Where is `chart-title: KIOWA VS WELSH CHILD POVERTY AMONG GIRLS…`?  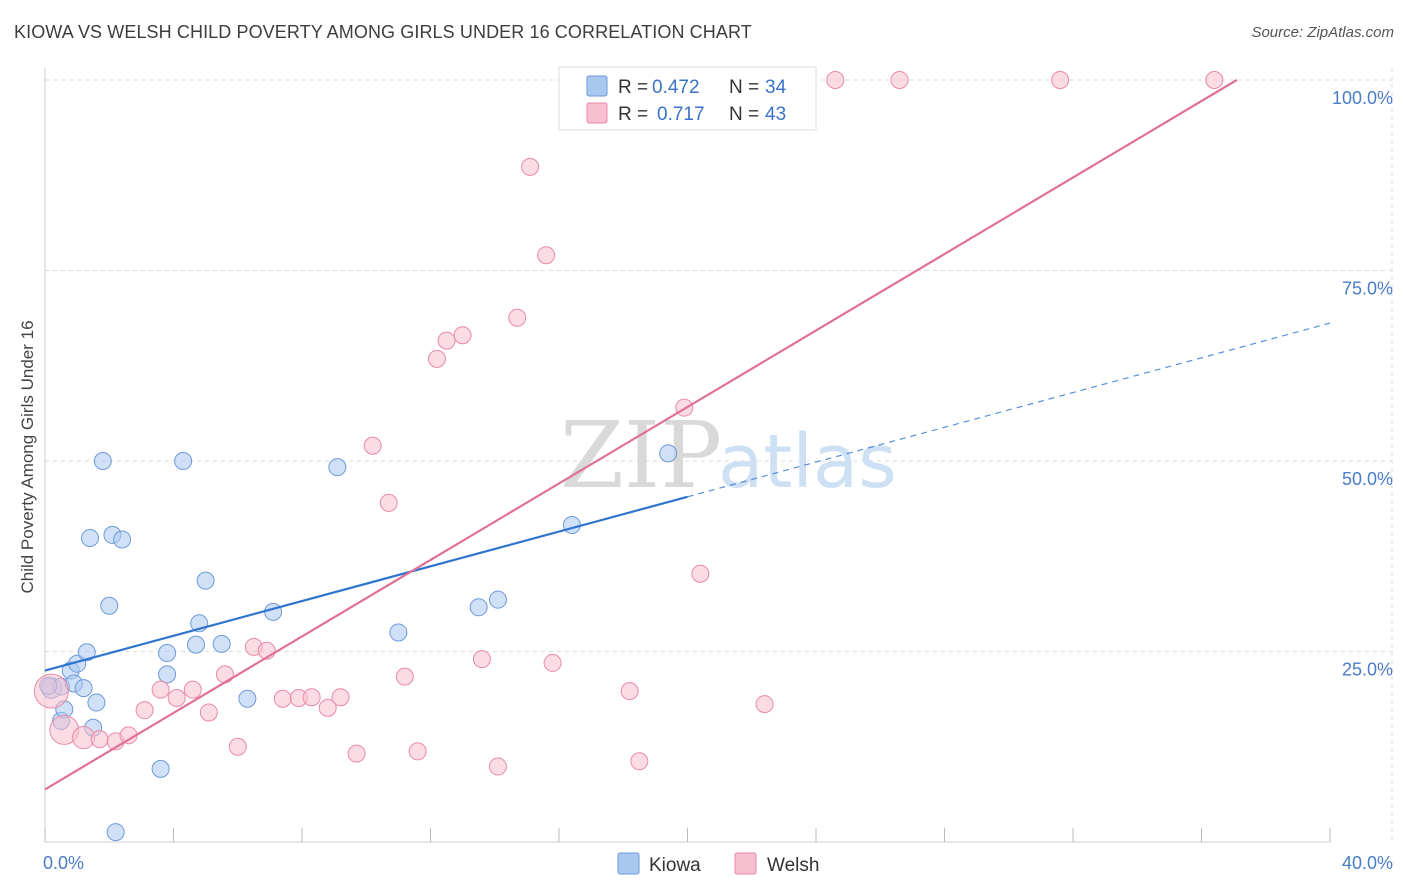
chart-title: KIOWA VS WELSH CHILD POVERTY AMONG GIRLS… is located at coordinates (383, 32).